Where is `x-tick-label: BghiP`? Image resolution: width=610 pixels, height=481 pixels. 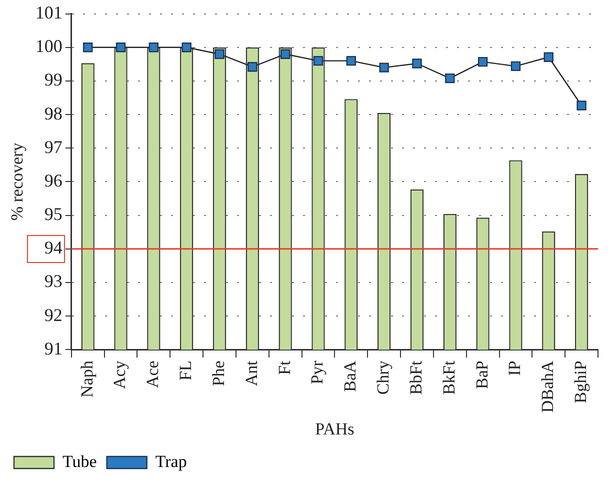
x-tick-label: BghiP is located at coordinates (580, 382).